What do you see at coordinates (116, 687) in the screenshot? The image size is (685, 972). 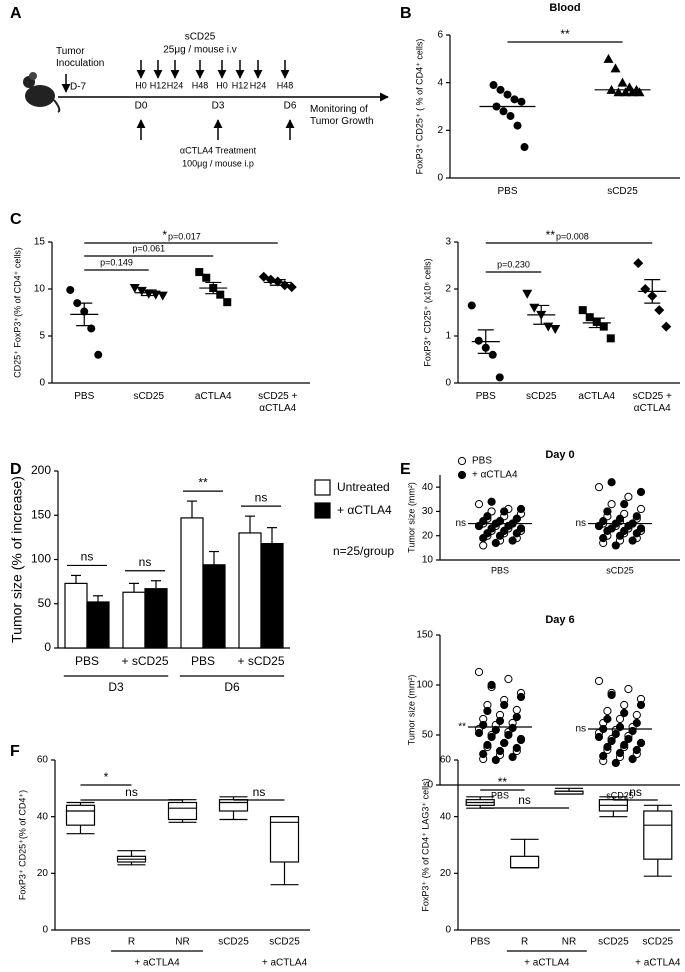 I see `group-label: D3` at bounding box center [116, 687].